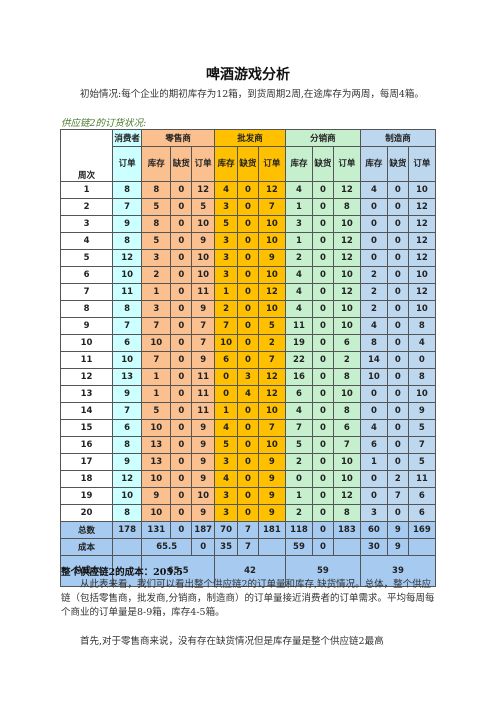 The height and width of the screenshot is (702, 496). Describe the element at coordinates (248, 547) in the screenshot. I see `cost-wholesaler-shortage: 7` at that location.